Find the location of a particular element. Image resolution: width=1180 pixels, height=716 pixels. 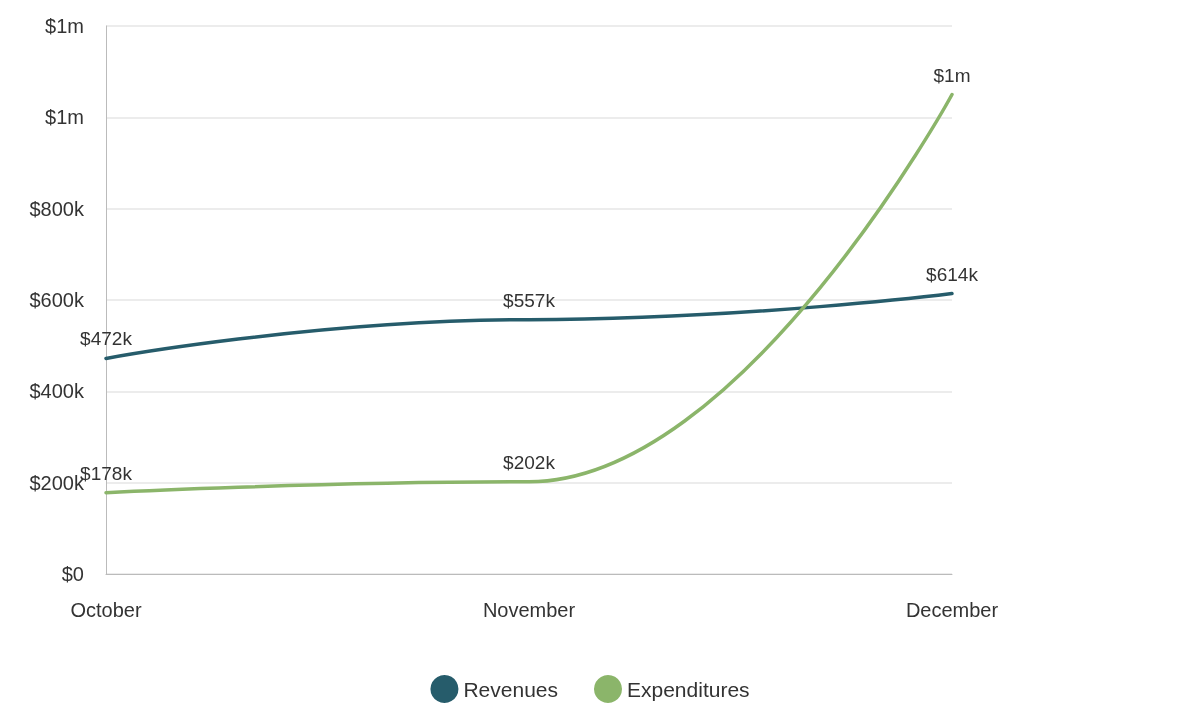

data-label: $614k is located at coordinates (952, 274).